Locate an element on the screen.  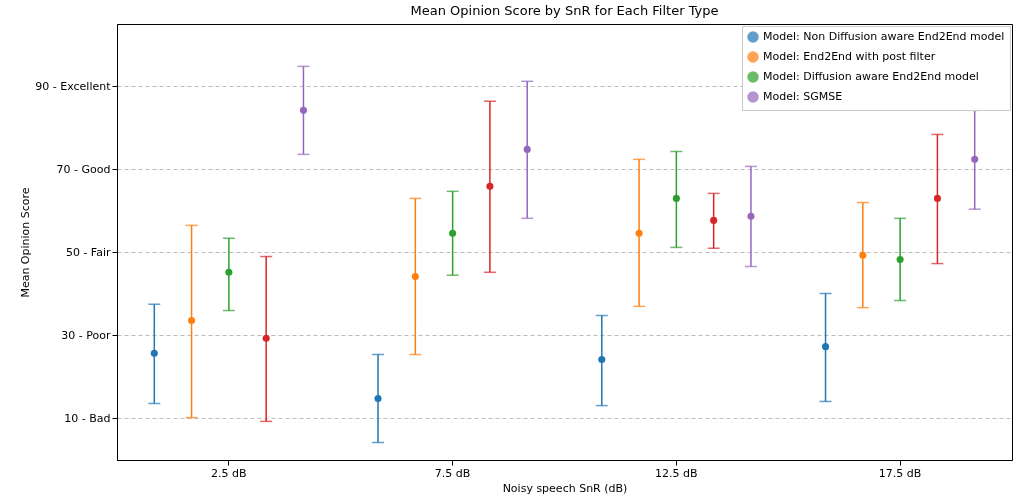
x-tick-label: 12.5 dB is located at coordinates (676, 473).